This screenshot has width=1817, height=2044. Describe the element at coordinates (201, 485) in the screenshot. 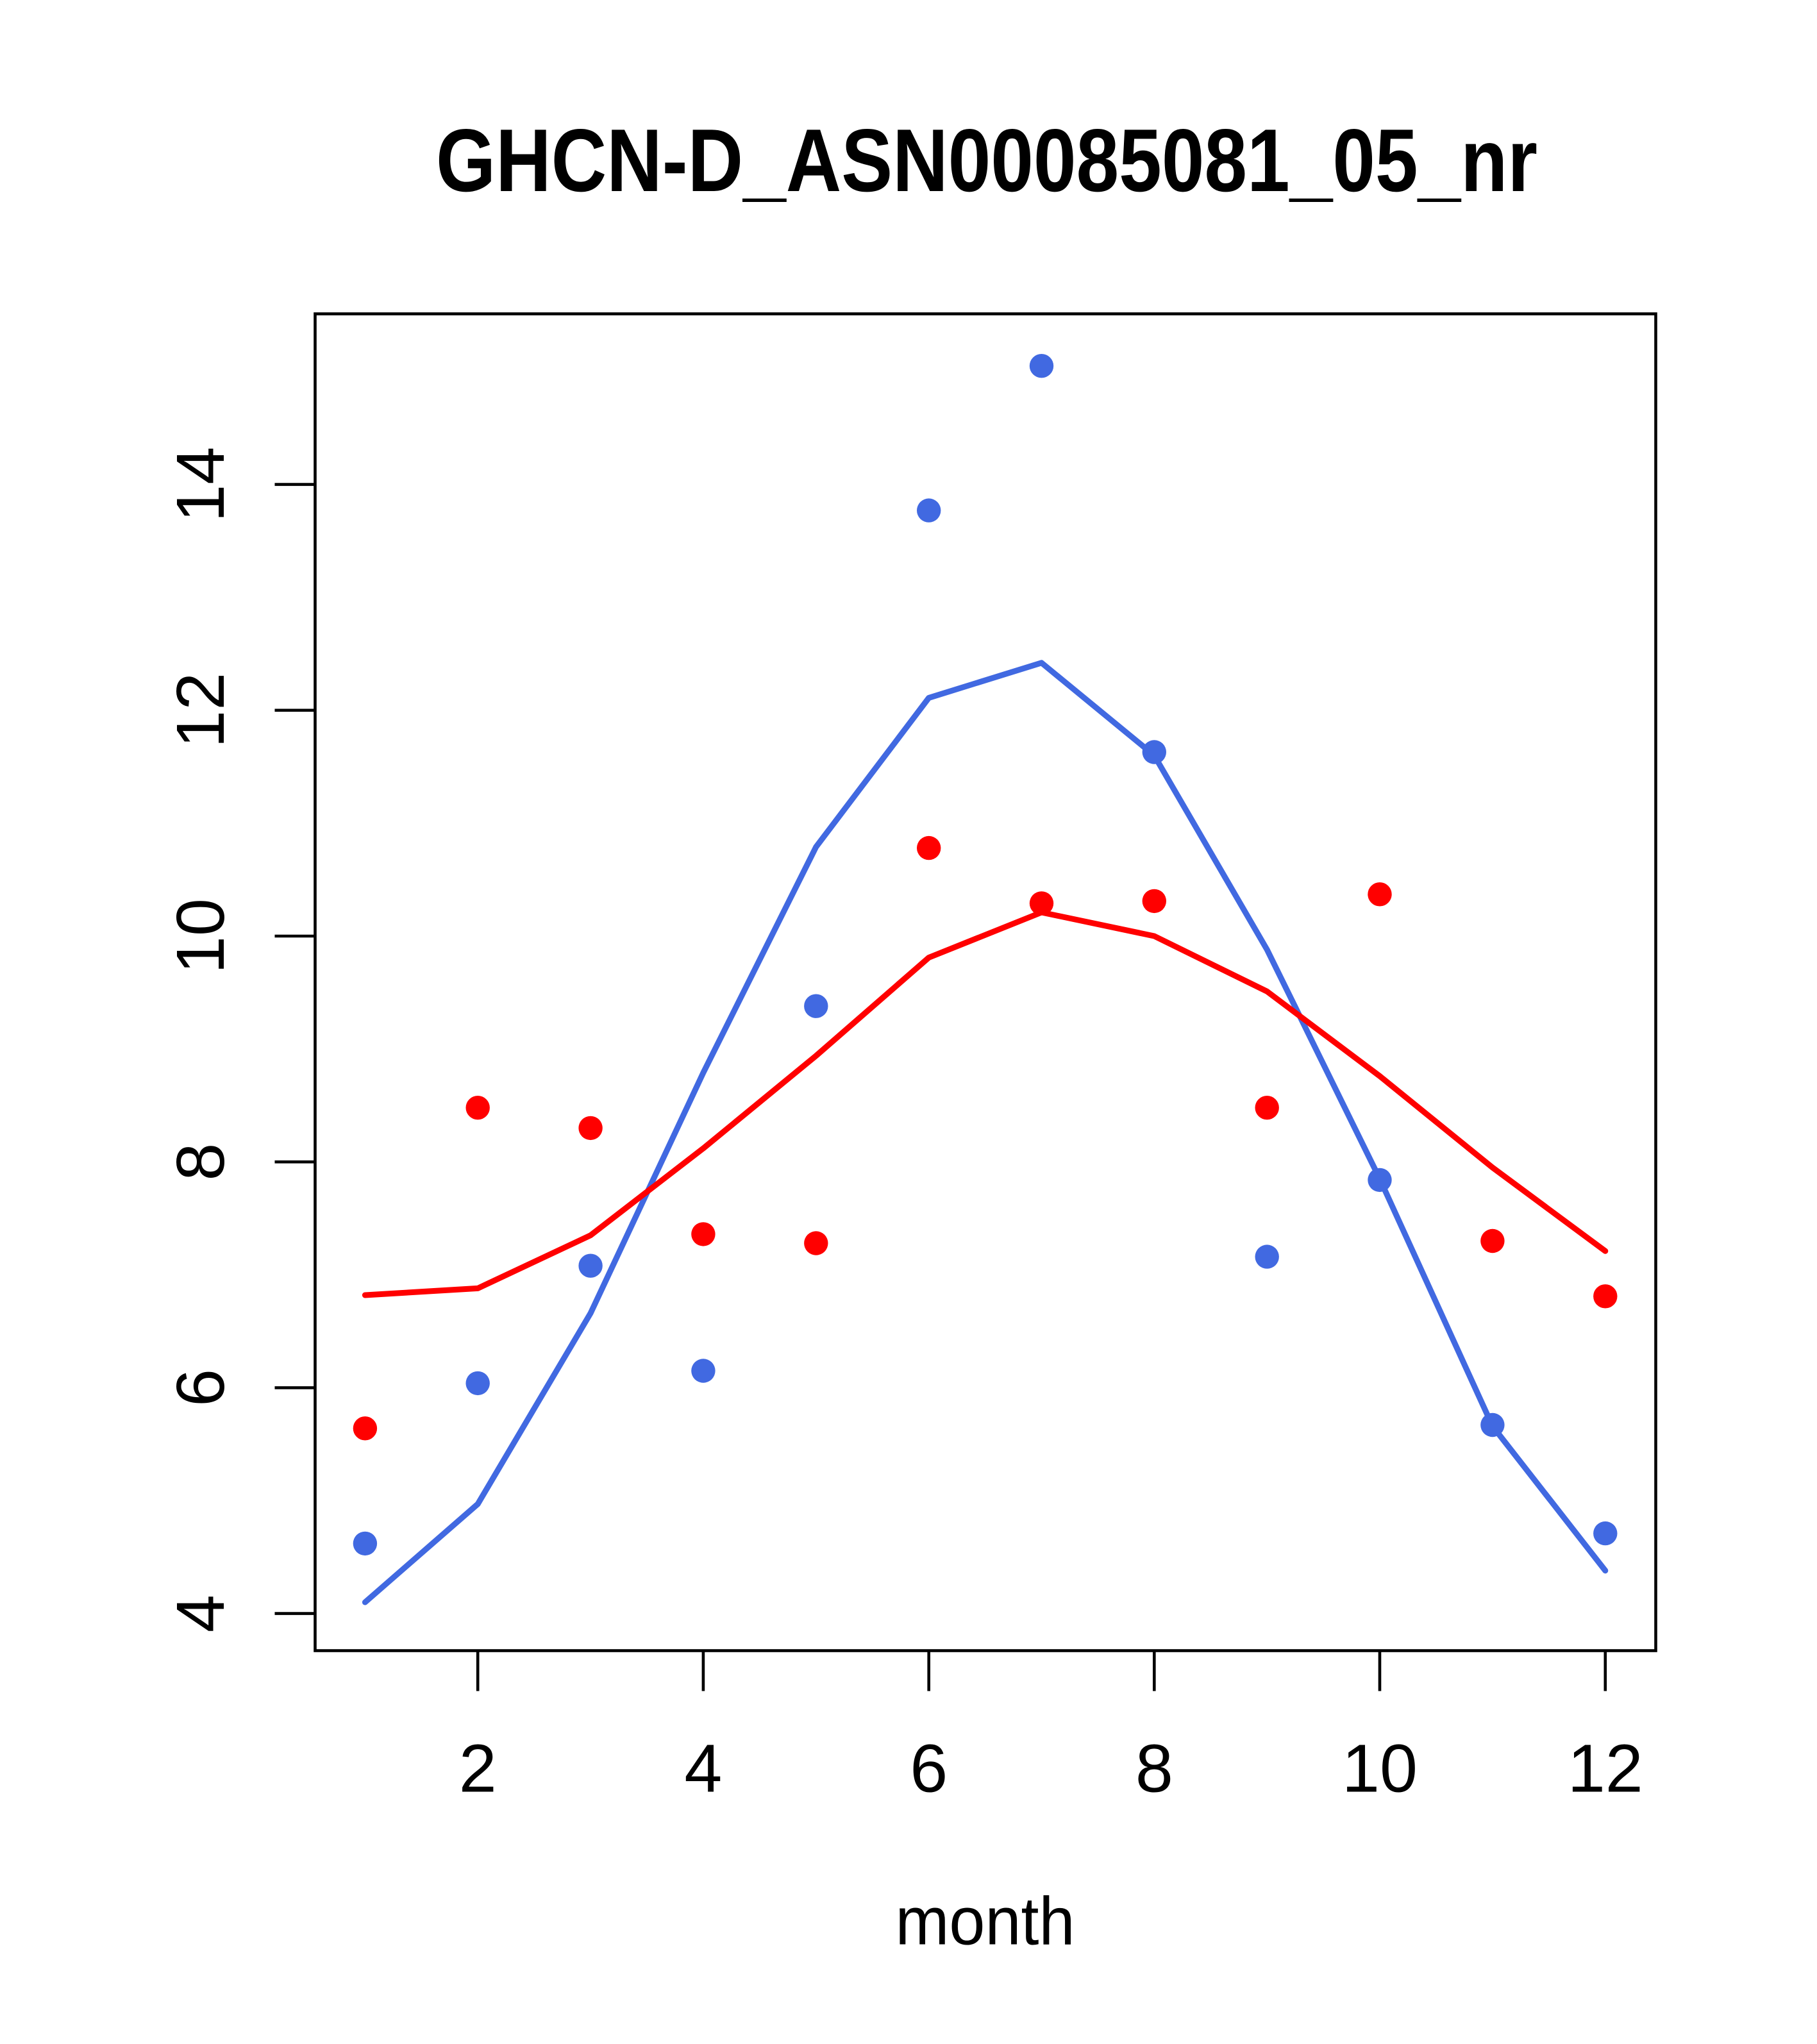

I see `svg-text: 14` at that location.